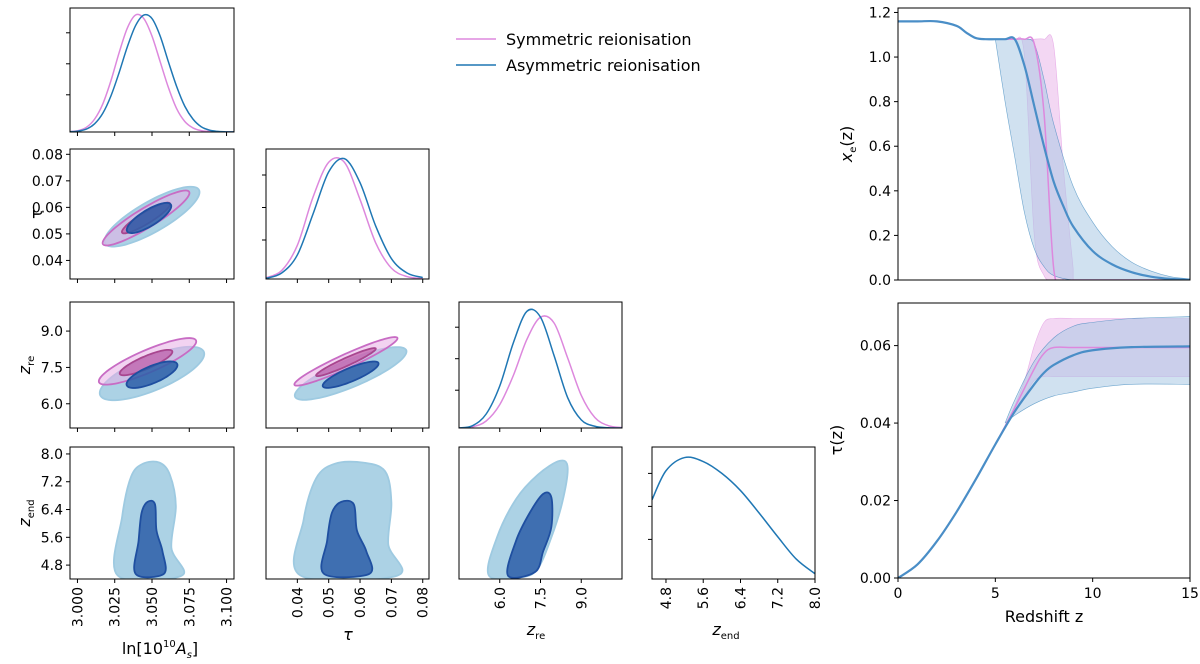 This screenshot has width=1200, height=664. I want to click on zre-y-ticks: 9.0 7.5 6.0, so click(55, 368).